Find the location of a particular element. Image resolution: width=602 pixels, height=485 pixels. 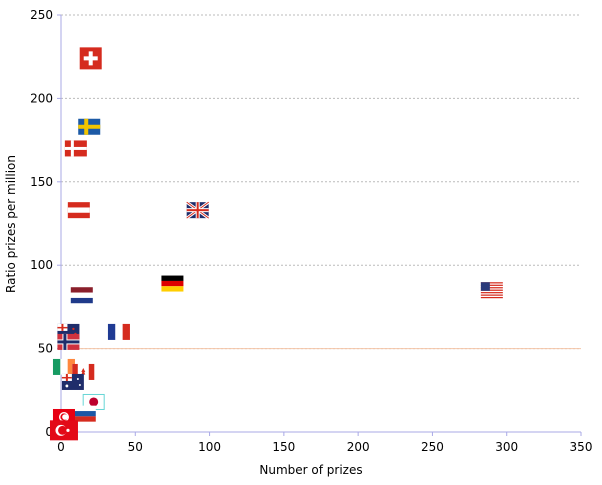

y-tick-label: 150 is located at coordinates (41, 182).